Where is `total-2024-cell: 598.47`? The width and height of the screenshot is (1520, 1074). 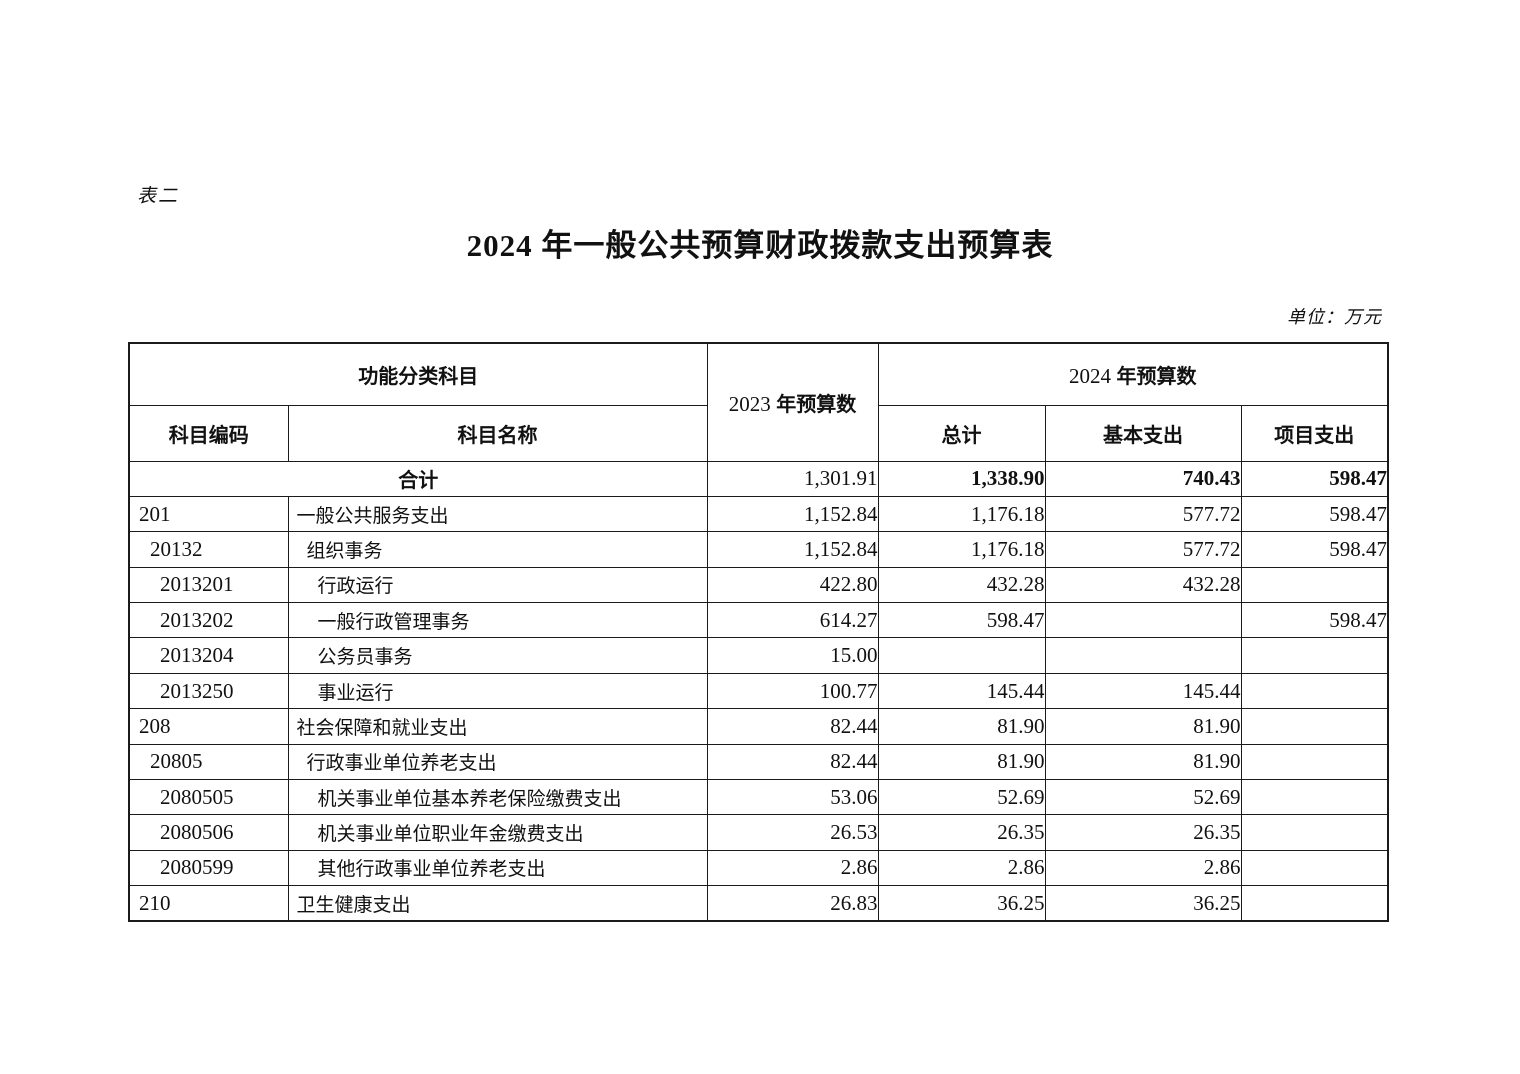 total-2024-cell: 598.47 is located at coordinates (961, 620).